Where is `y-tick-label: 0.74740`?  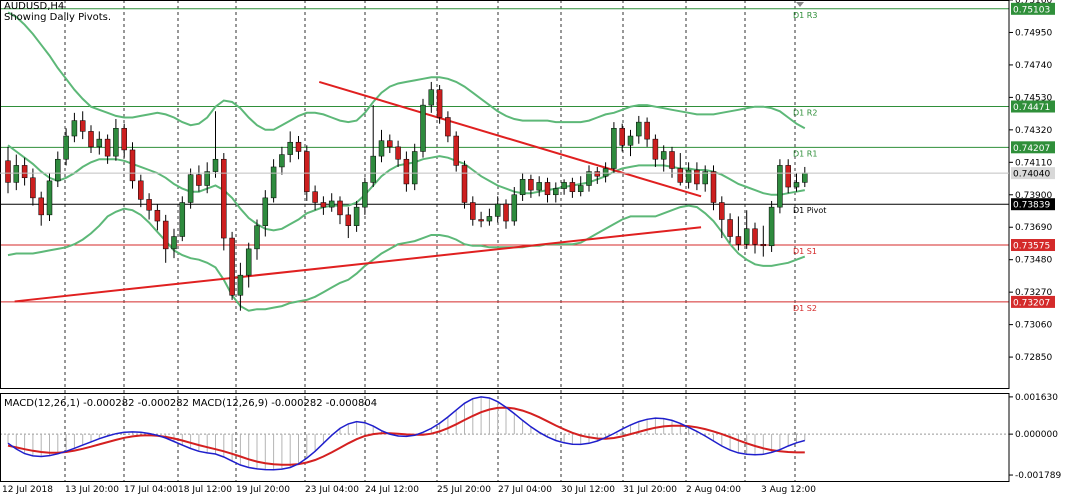
y-tick-label: 0.74740 is located at coordinates (1033, 66).